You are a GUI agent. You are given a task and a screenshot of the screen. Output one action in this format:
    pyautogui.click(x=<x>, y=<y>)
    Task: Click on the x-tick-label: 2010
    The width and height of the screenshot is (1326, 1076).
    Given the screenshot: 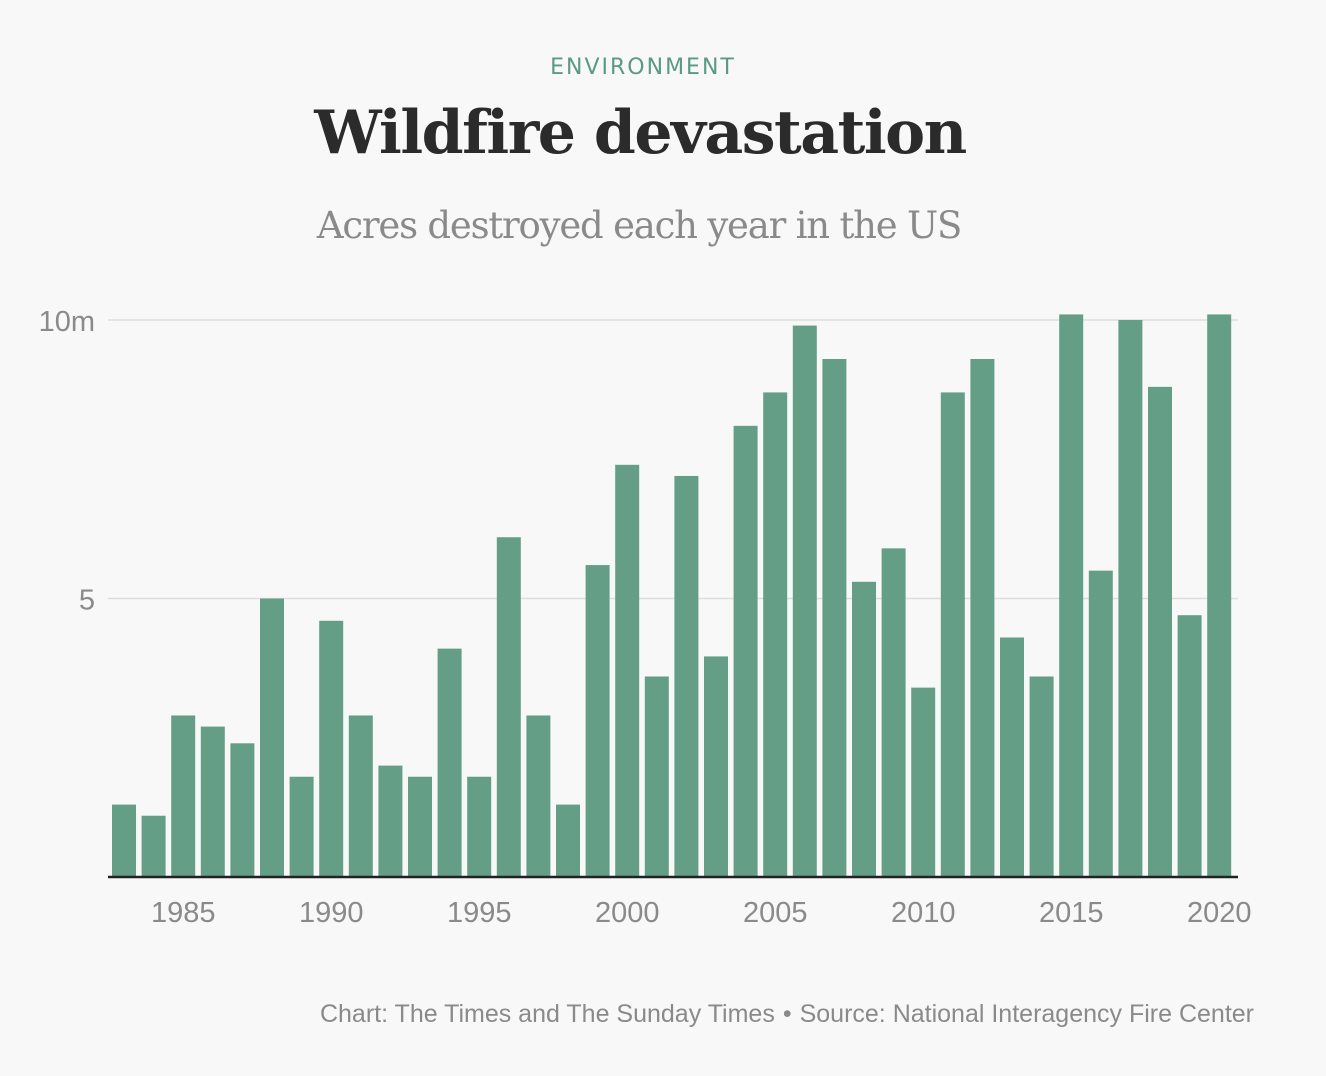 What is the action you would take?
    pyautogui.click(x=923, y=913)
    